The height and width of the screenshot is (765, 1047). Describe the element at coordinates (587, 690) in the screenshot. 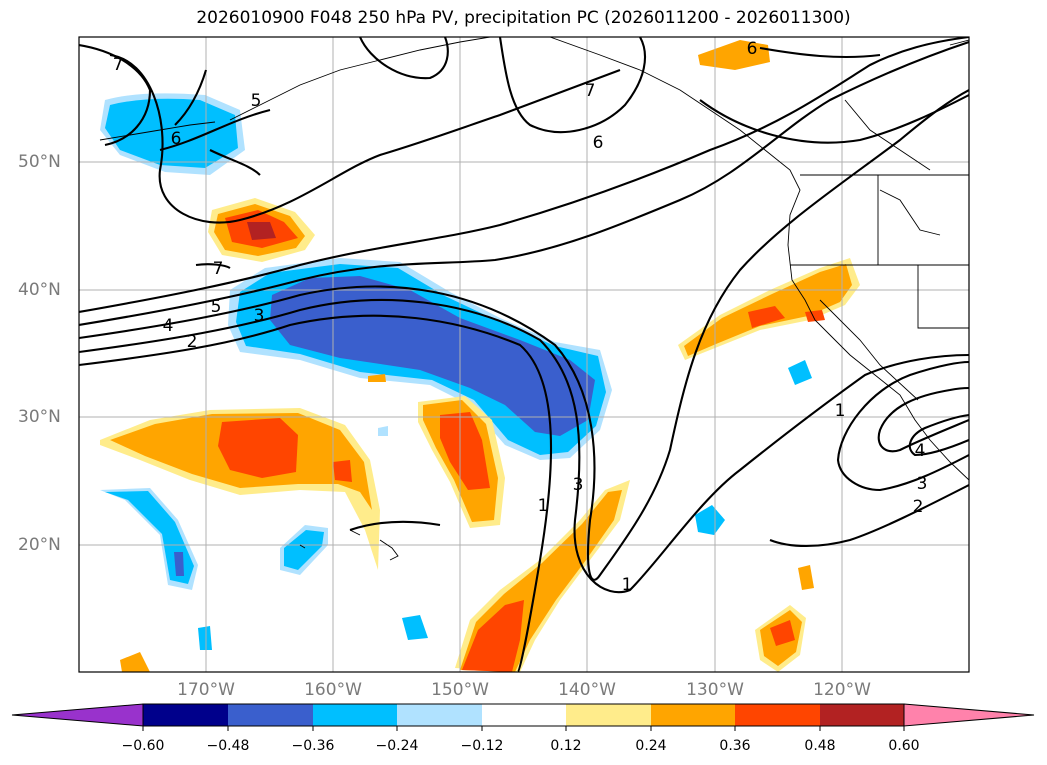

I see `lon-tick-label: 140°W` at that location.